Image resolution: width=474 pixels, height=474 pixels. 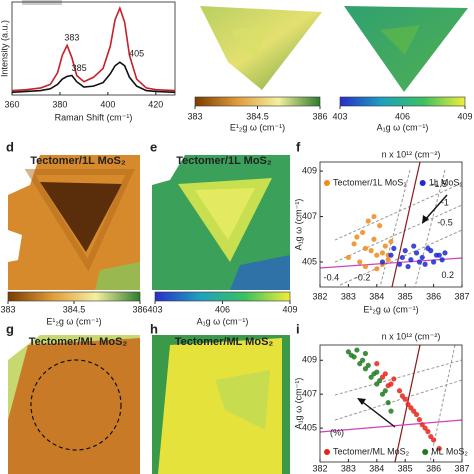 What do you see at coordinates (448, 275) in the screenshot?
I see `annotation: 0.2` at bounding box center [448, 275].